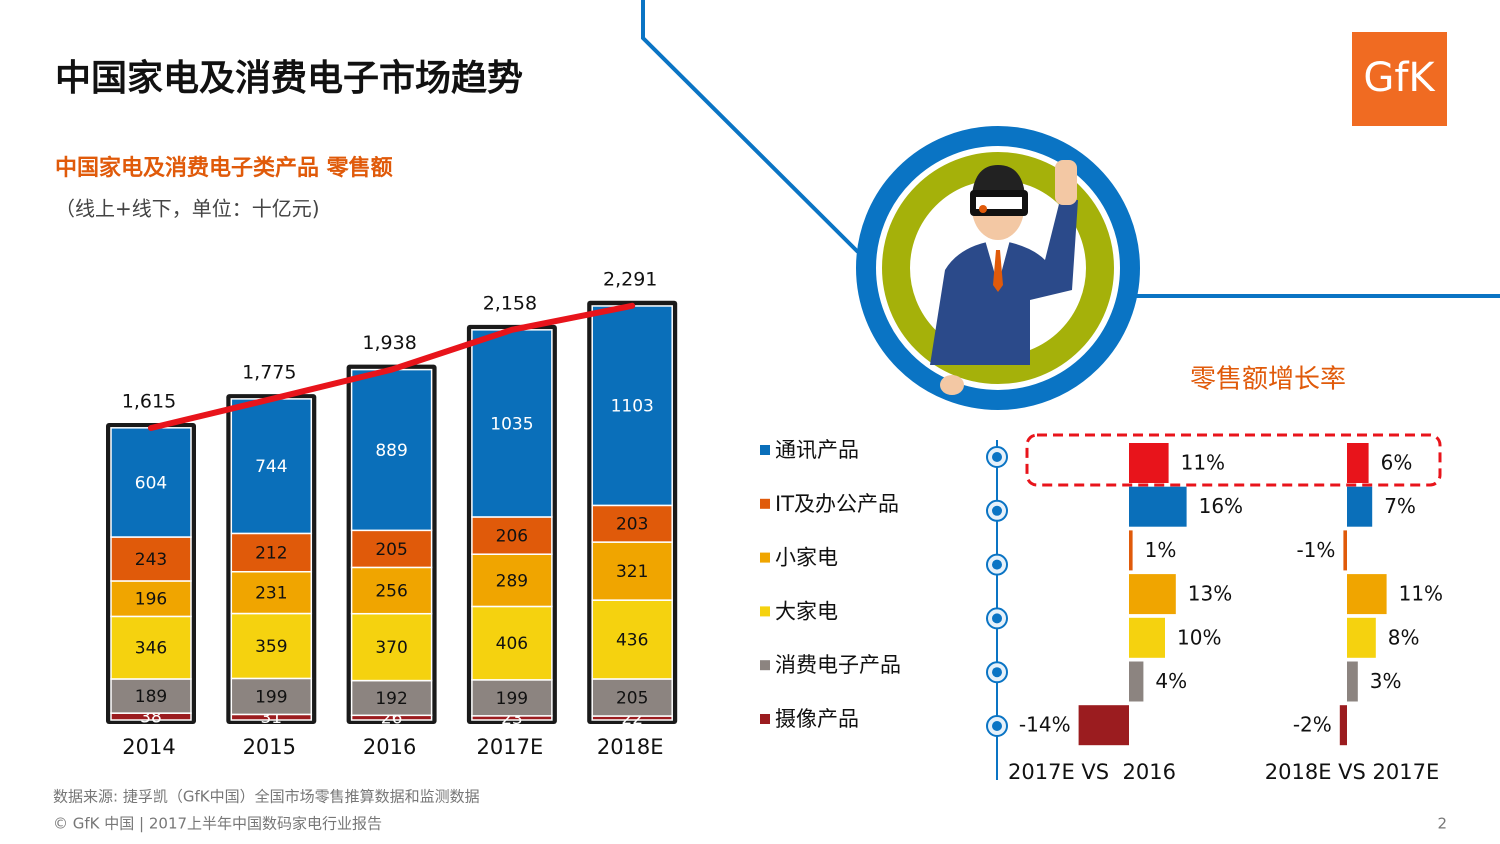  What do you see at coordinates (391, 648) in the screenshot?
I see `segment-label: 370` at bounding box center [391, 648].